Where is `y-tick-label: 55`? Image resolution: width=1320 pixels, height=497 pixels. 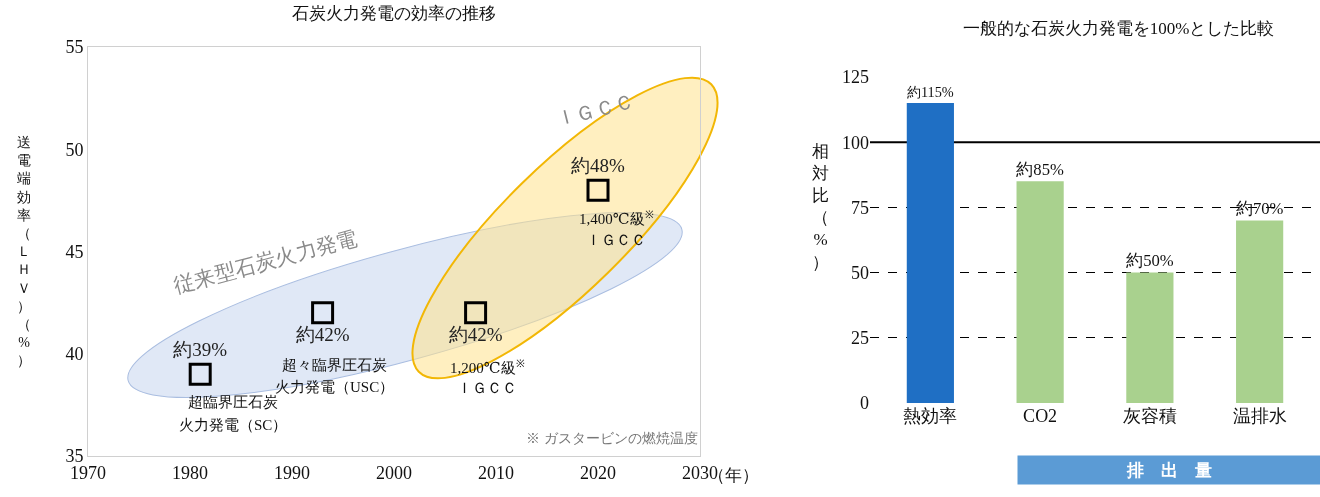 y-tick-label: 55 is located at coordinates (74, 47).